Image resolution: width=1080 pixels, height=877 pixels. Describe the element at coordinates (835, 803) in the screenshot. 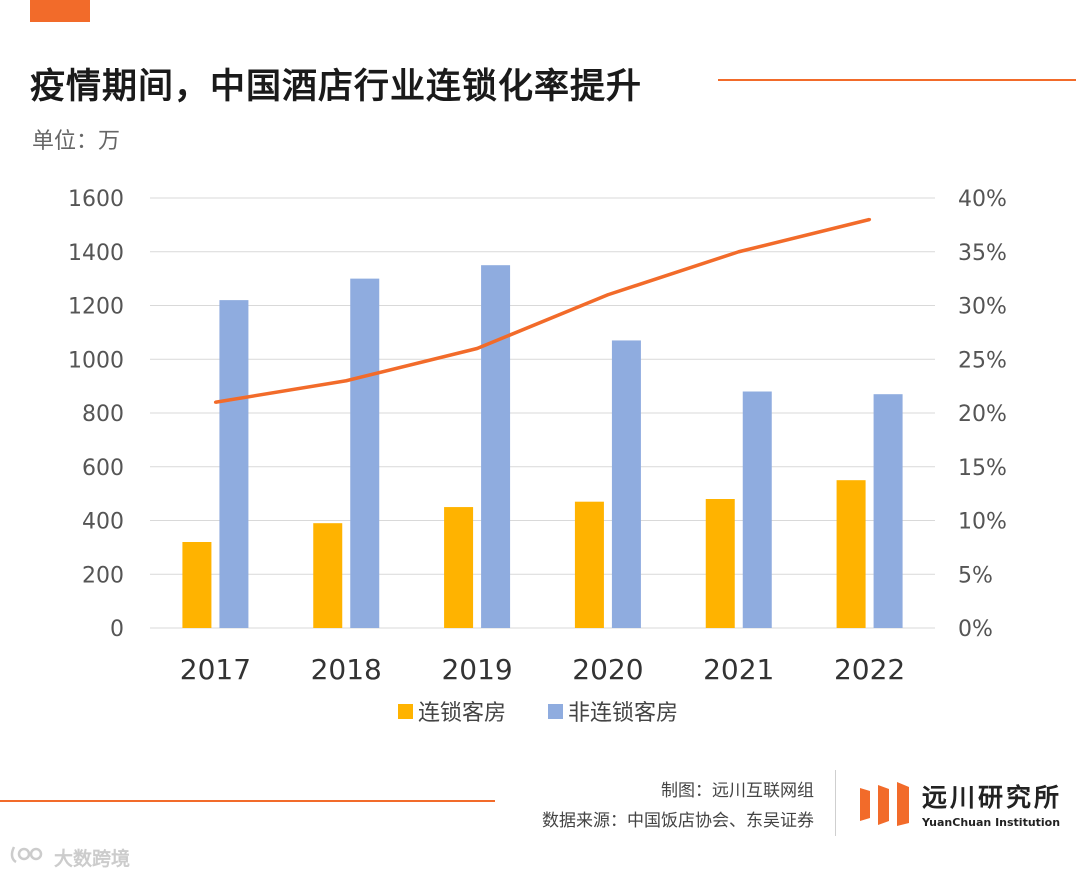

I see `footer-divider` at that location.